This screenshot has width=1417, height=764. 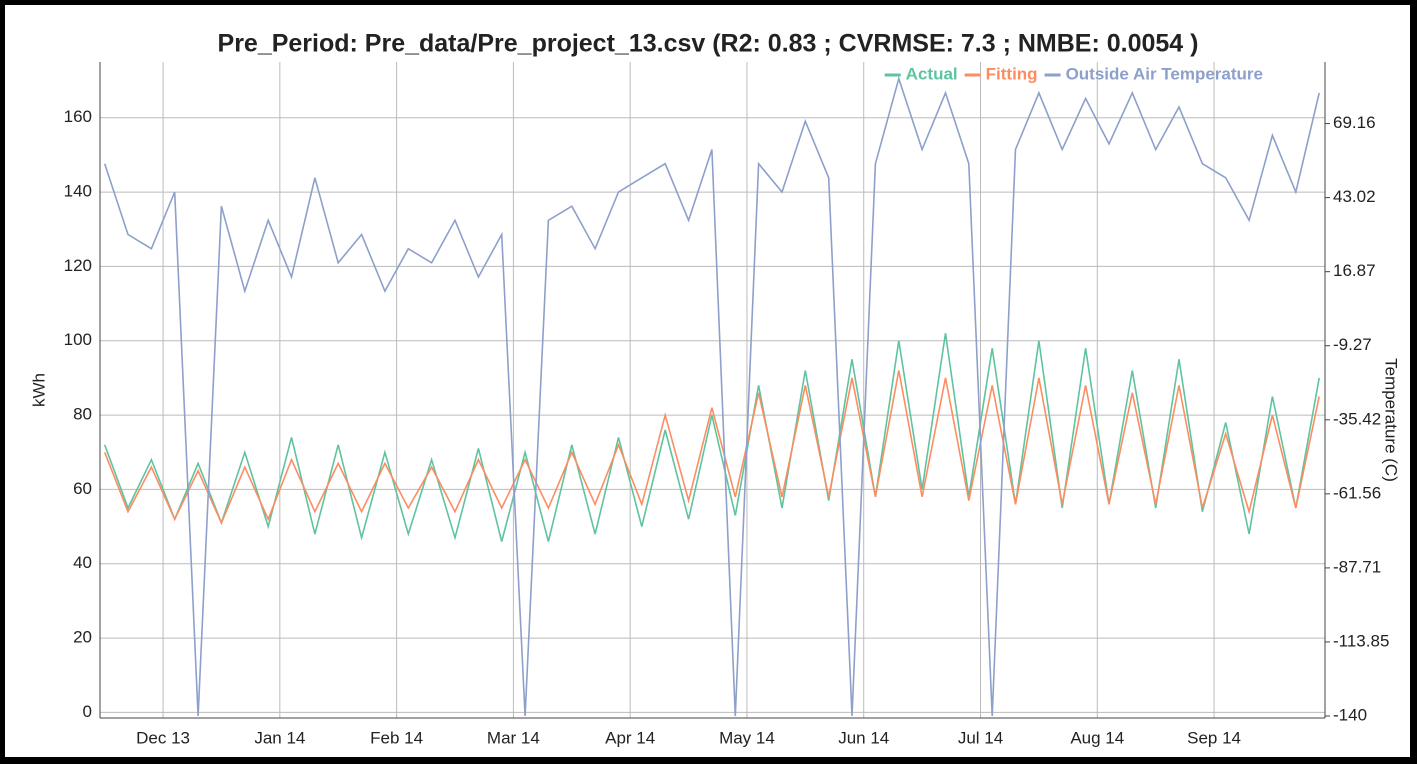 What do you see at coordinates (1164, 73) in the screenshot?
I see `legend-label: Outside Air Temperature` at bounding box center [1164, 73].